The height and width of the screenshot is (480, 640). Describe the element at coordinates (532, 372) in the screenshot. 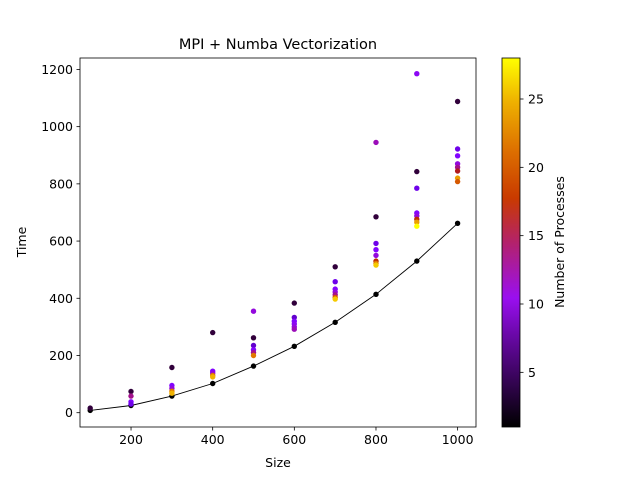

I see `colorbar-tick-label: 5` at that location.